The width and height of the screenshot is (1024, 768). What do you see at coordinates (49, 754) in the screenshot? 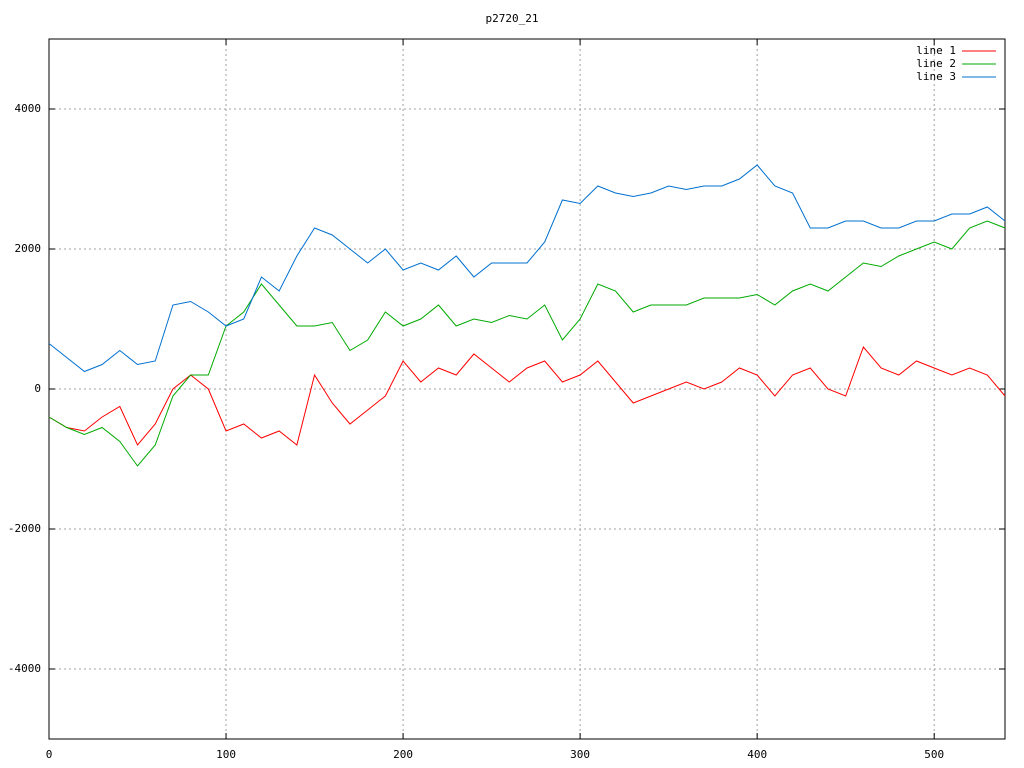
I see `x-tick-label: 0` at bounding box center [49, 754].